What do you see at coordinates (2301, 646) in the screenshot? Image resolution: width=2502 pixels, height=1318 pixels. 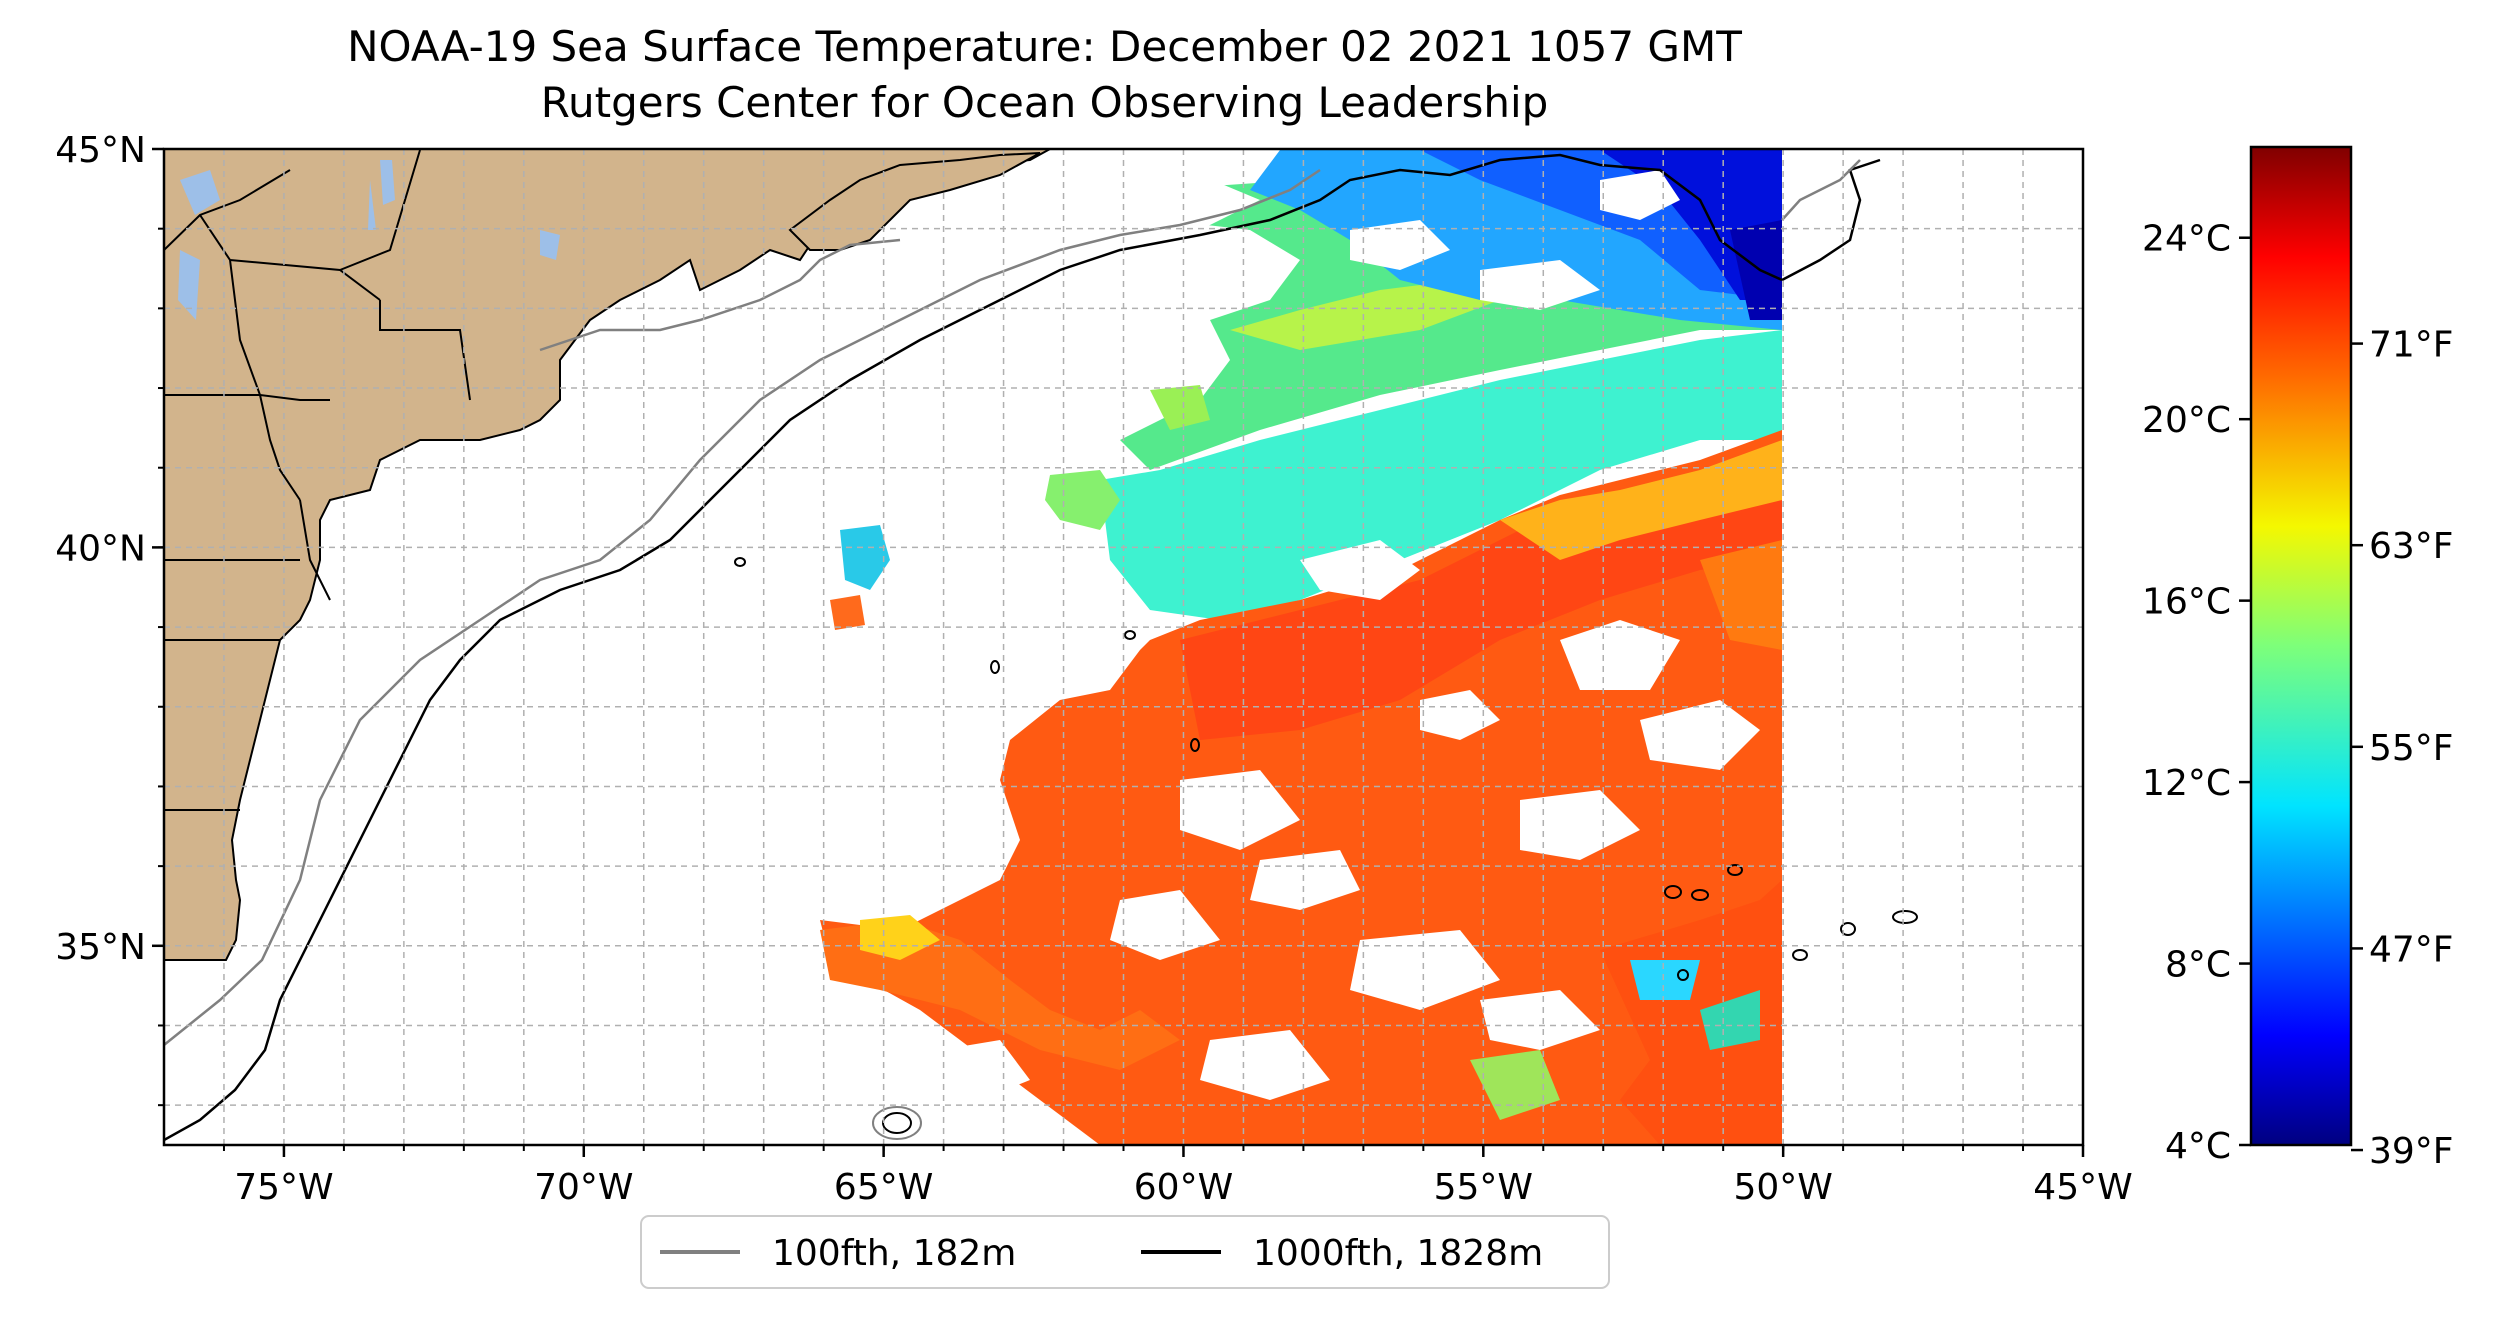 I see `colorbar` at bounding box center [2301, 646].